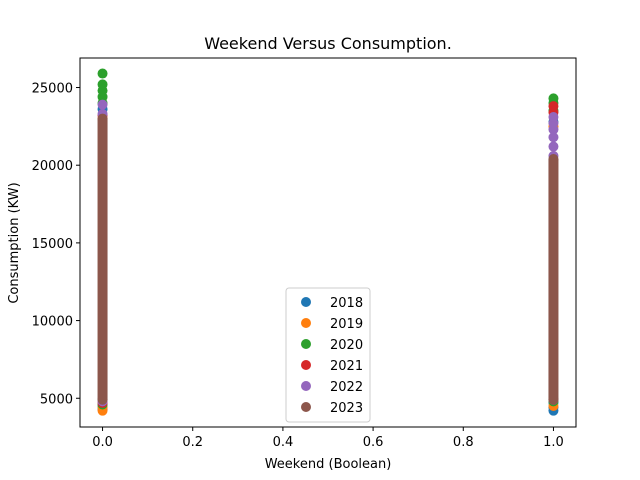 This screenshot has height=480, width=640. What do you see at coordinates (346, 366) in the screenshot?
I see `legend-label-2021: 2021` at bounding box center [346, 366].